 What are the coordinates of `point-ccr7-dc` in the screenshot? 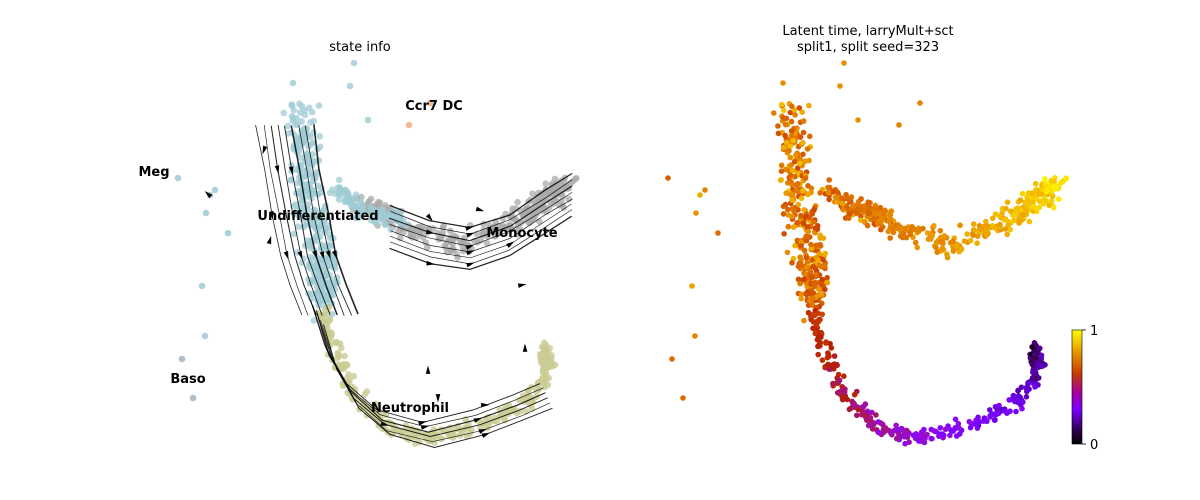 It's located at (430, 103).